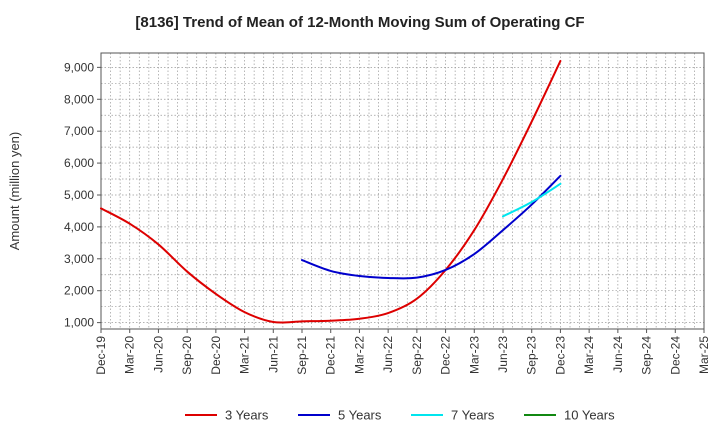 Image resolution: width=720 pixels, height=440 pixels. What do you see at coordinates (473, 415) in the screenshot?
I see `legend-label-7-years: 7 Years` at bounding box center [473, 415].